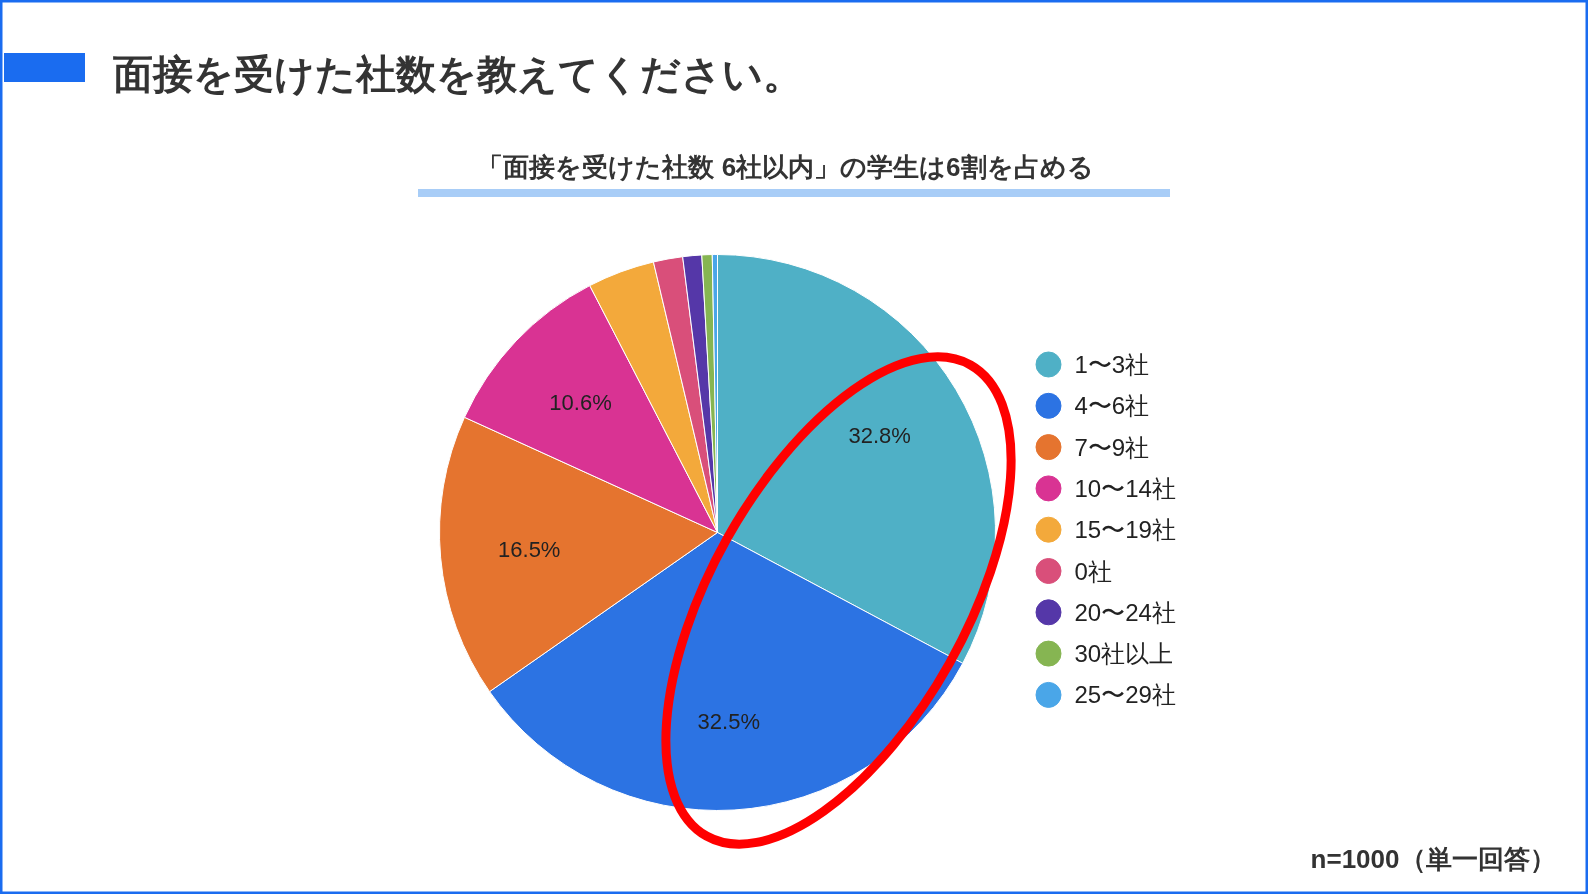 This screenshot has width=1588, height=894. Describe the element at coordinates (1125, 695) in the screenshot. I see `legend-label: 25〜29社` at that location.